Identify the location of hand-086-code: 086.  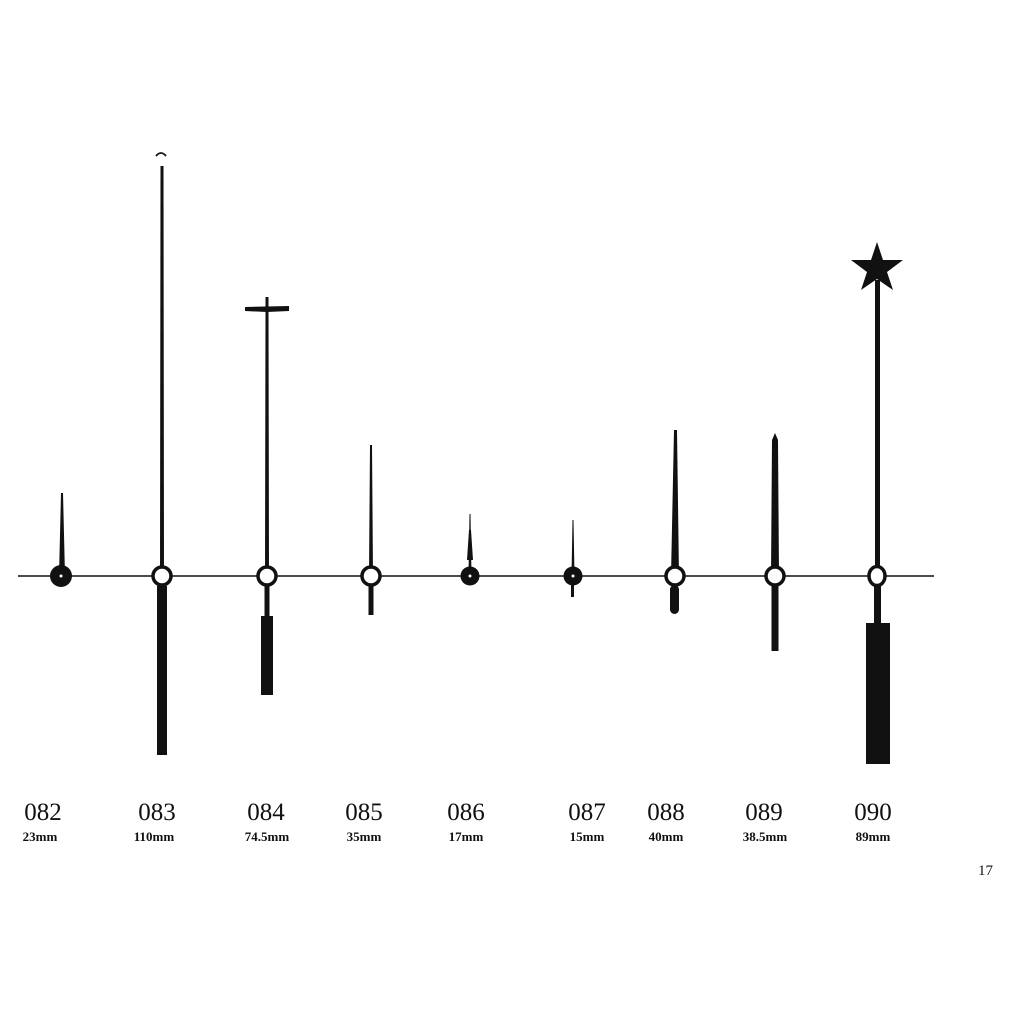
(466, 812).